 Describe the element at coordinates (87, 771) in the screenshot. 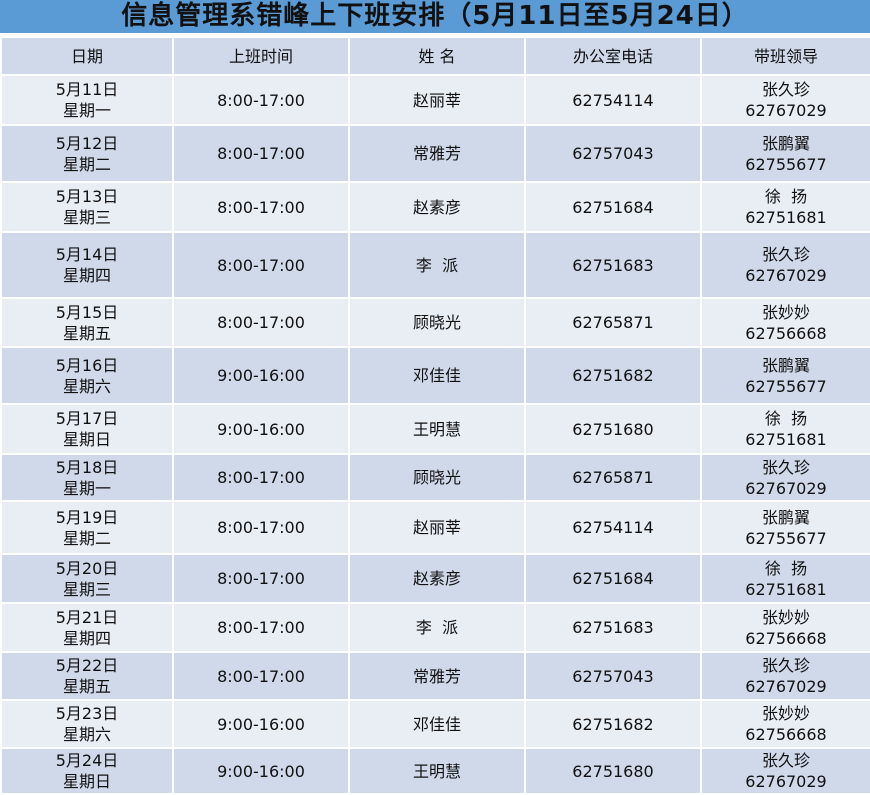

I see `date-cell: 5月24日 星期日` at that location.